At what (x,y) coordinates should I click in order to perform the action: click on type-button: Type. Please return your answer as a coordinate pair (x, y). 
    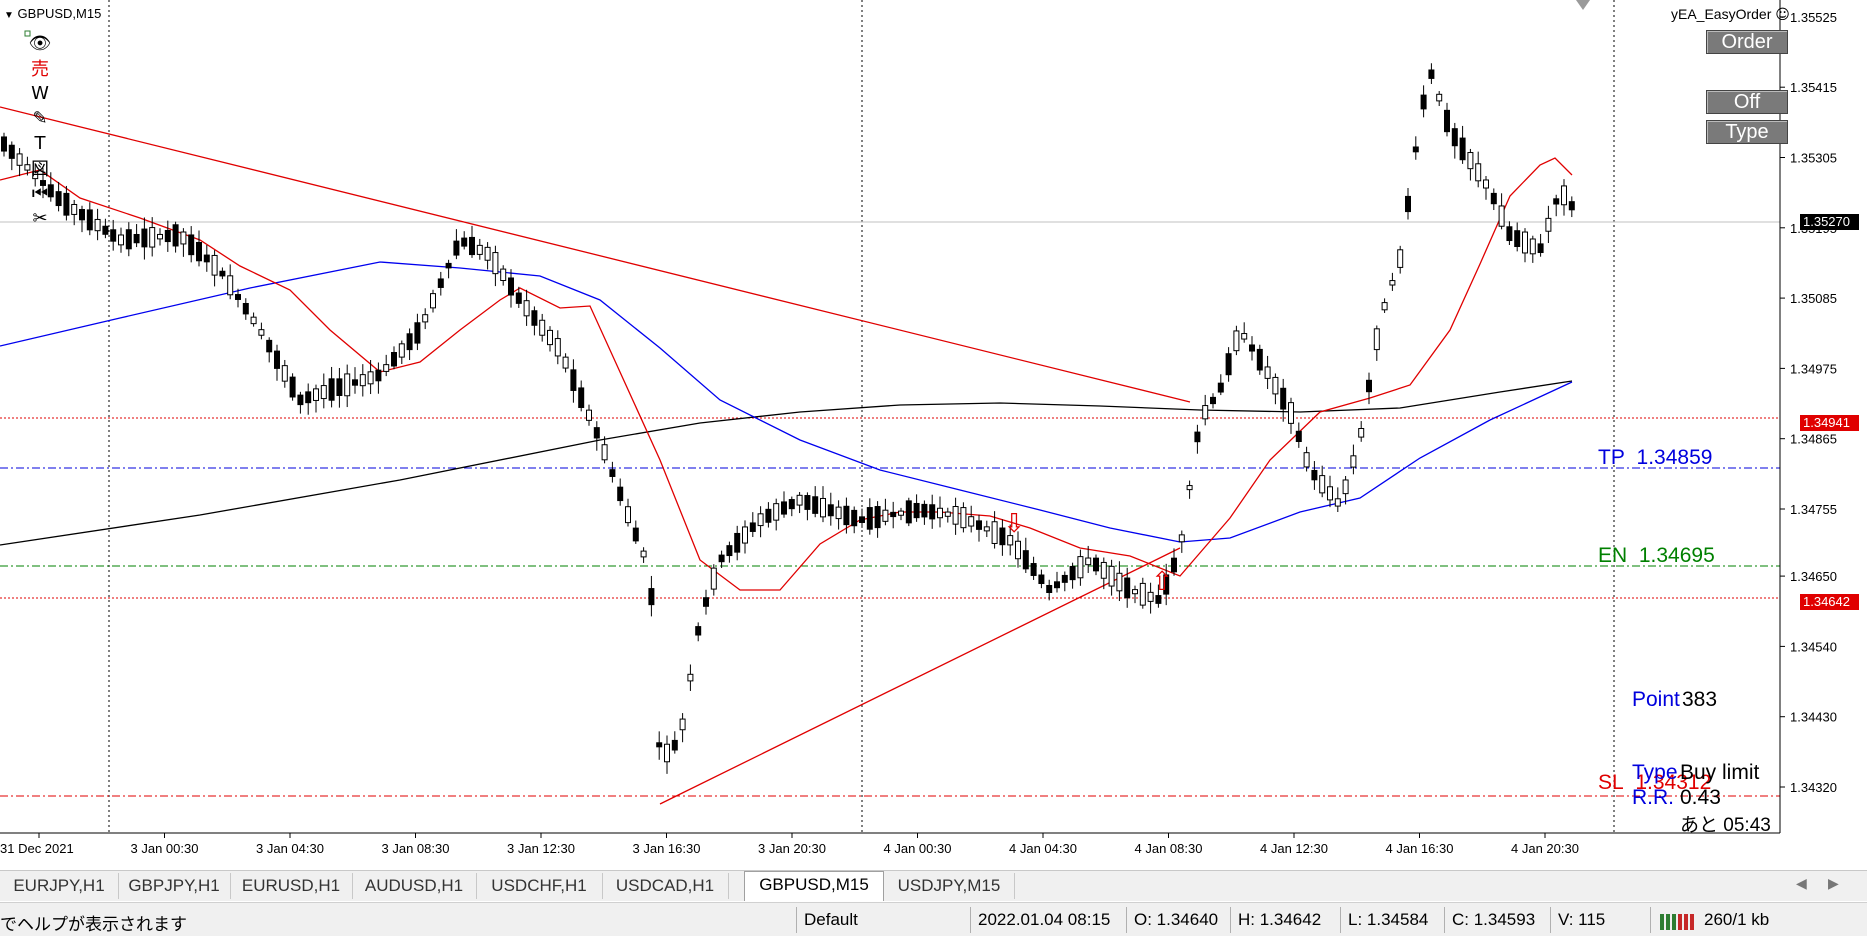
    Looking at the image, I should click on (1747, 132).